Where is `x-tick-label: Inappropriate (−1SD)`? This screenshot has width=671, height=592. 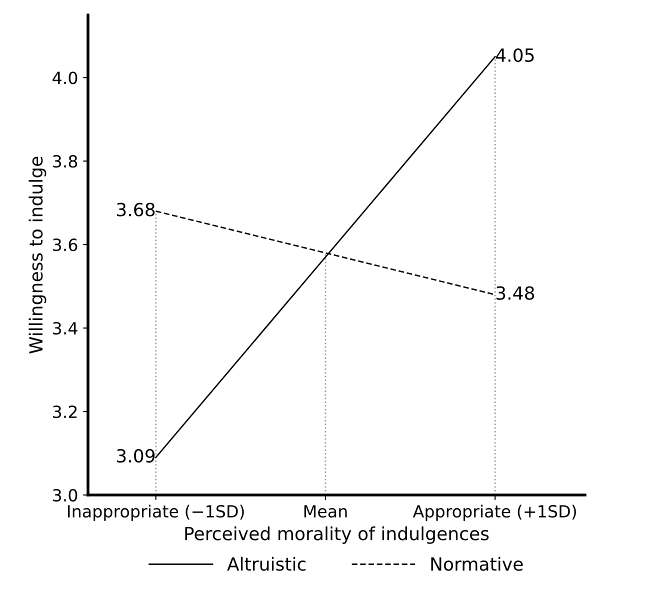
x-tick-label: Inappropriate (−1SD) is located at coordinates (156, 512).